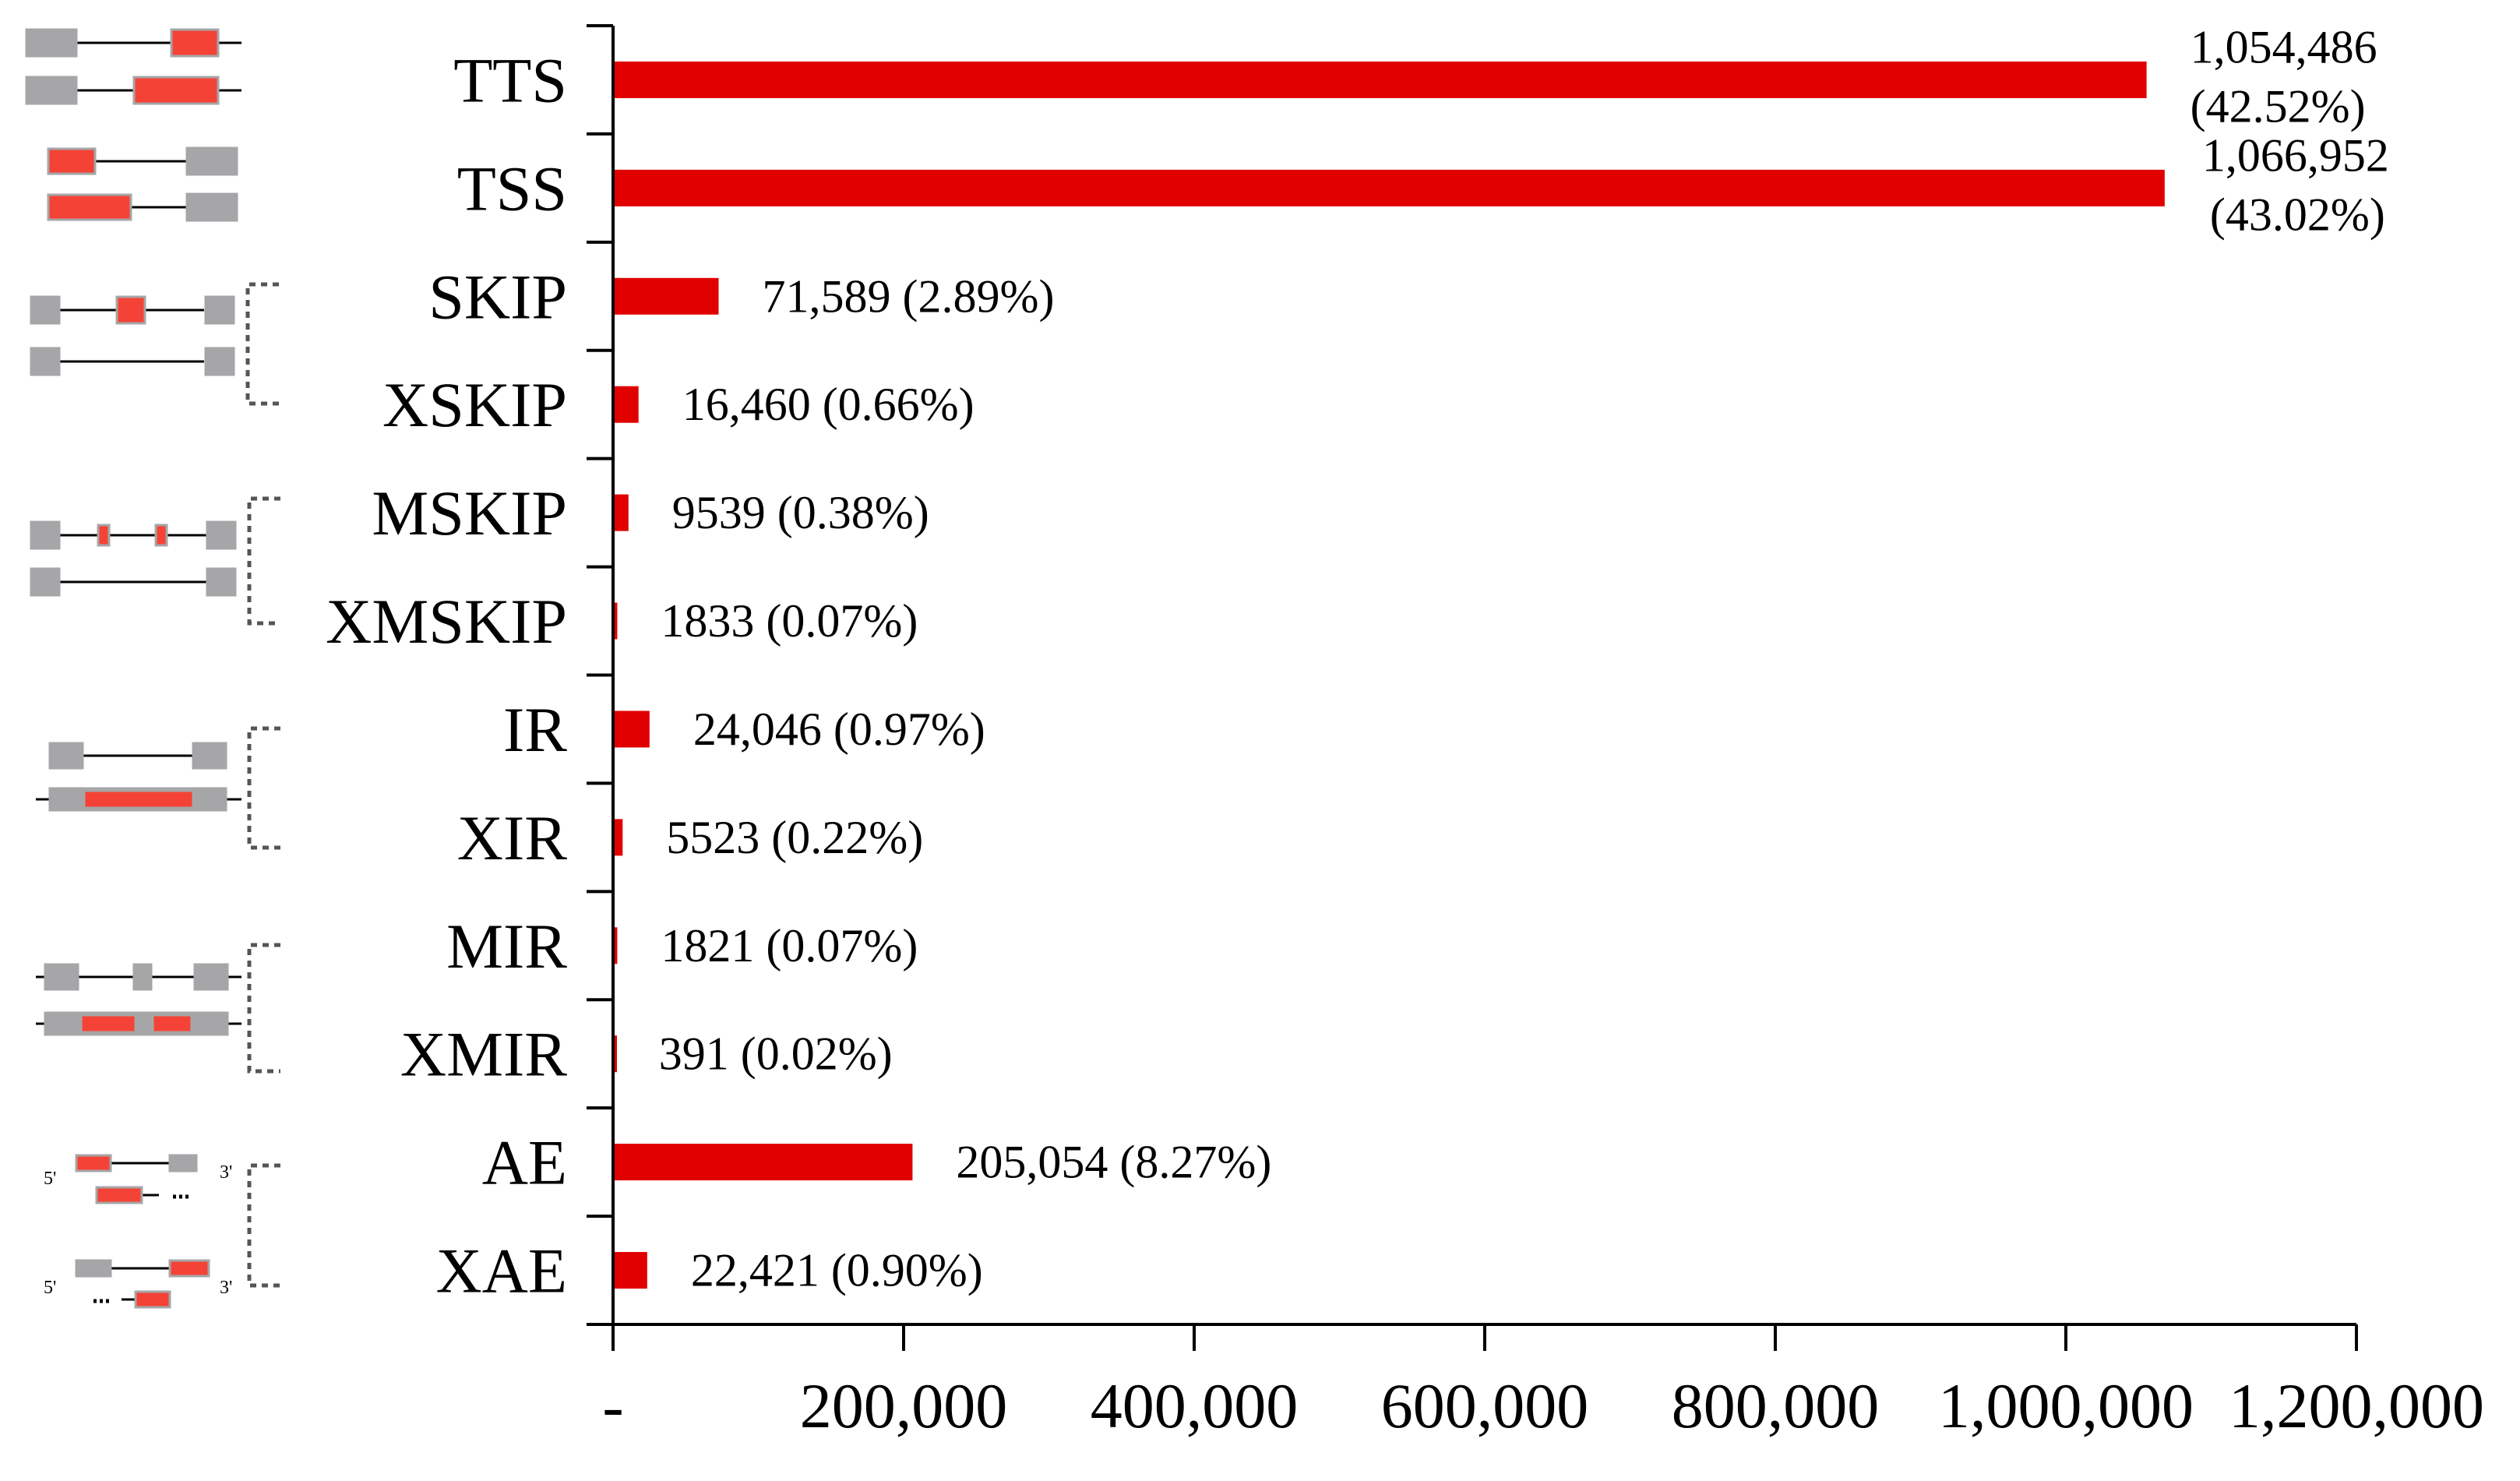 This screenshot has height=1481, width=2520. What do you see at coordinates (789, 945) in the screenshot?
I see `data-label: 1821 (0.07%)` at bounding box center [789, 945].